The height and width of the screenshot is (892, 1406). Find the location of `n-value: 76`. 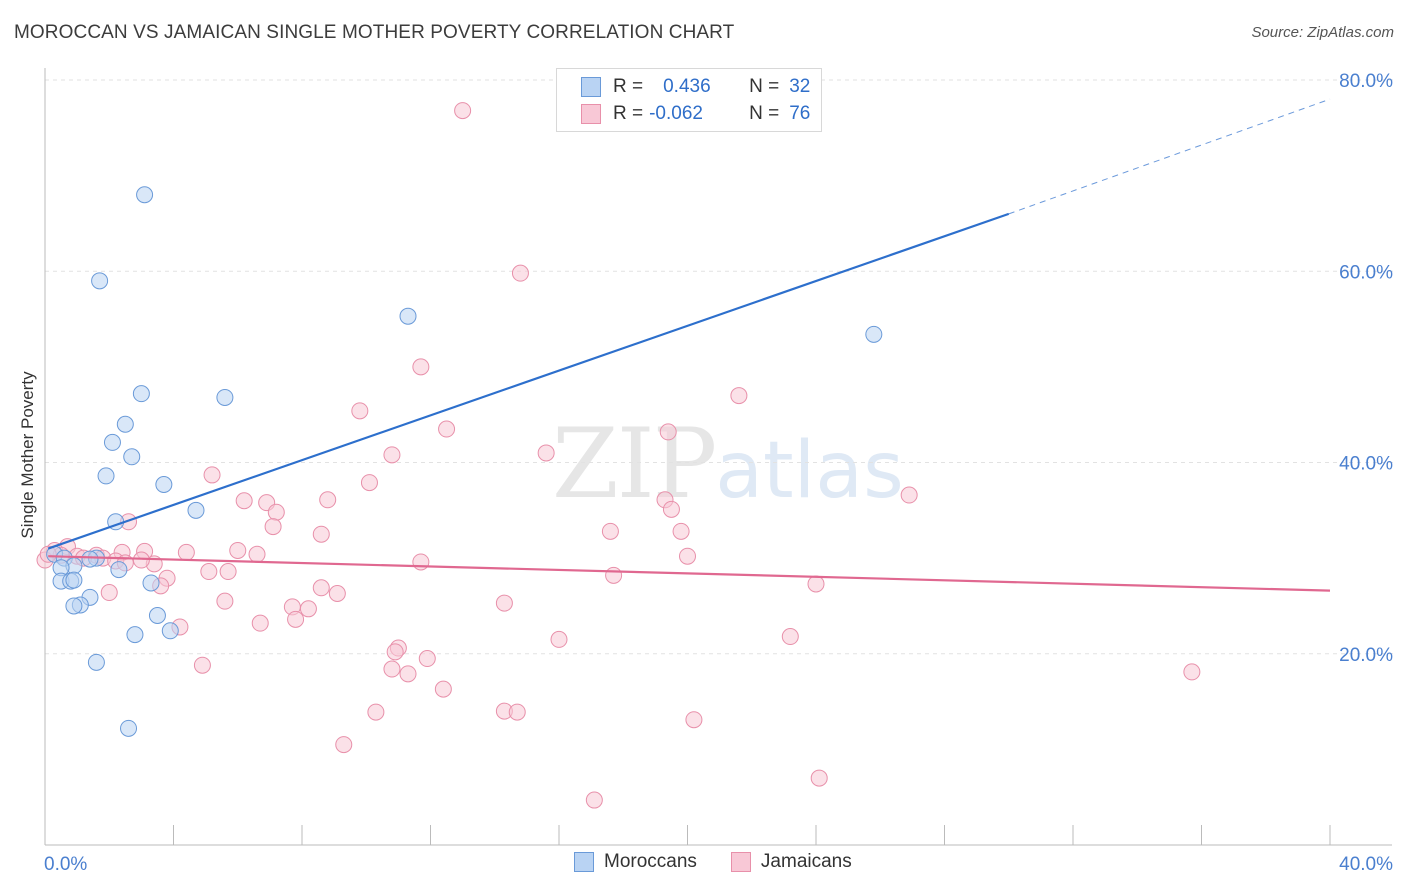

n-value: 76 is located at coordinates (800, 113).